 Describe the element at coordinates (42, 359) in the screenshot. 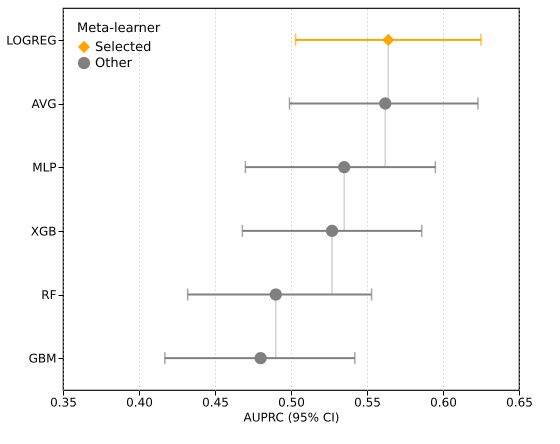

I see `y-tick-label: GBM` at that location.